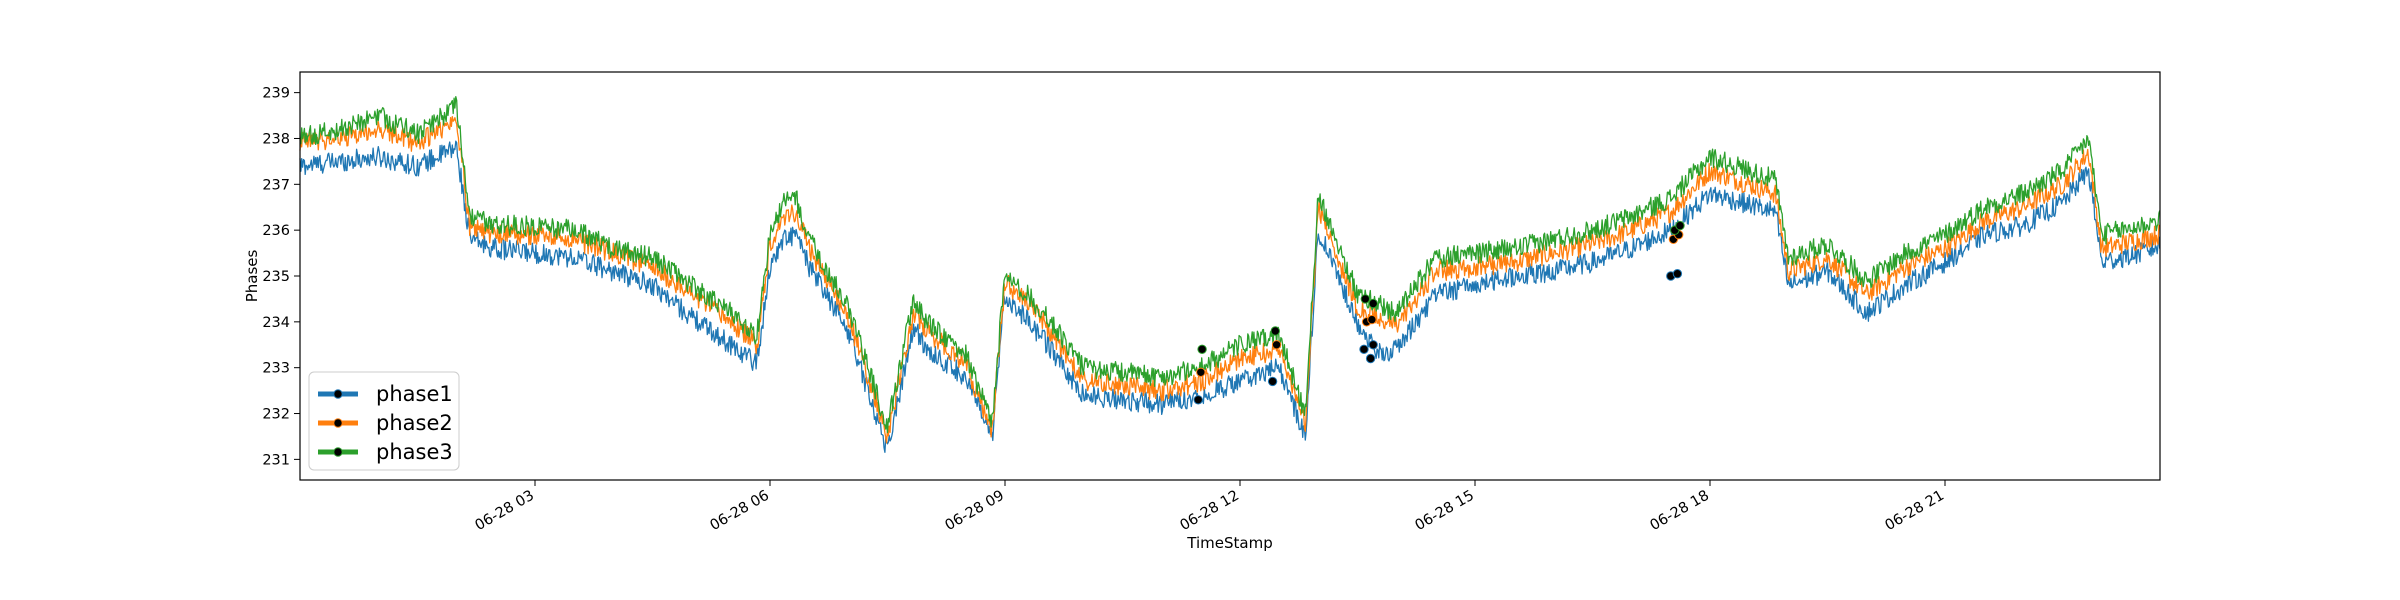 This screenshot has height=600, width=2400. I want to click on marker-layer, so click(1439, 312).